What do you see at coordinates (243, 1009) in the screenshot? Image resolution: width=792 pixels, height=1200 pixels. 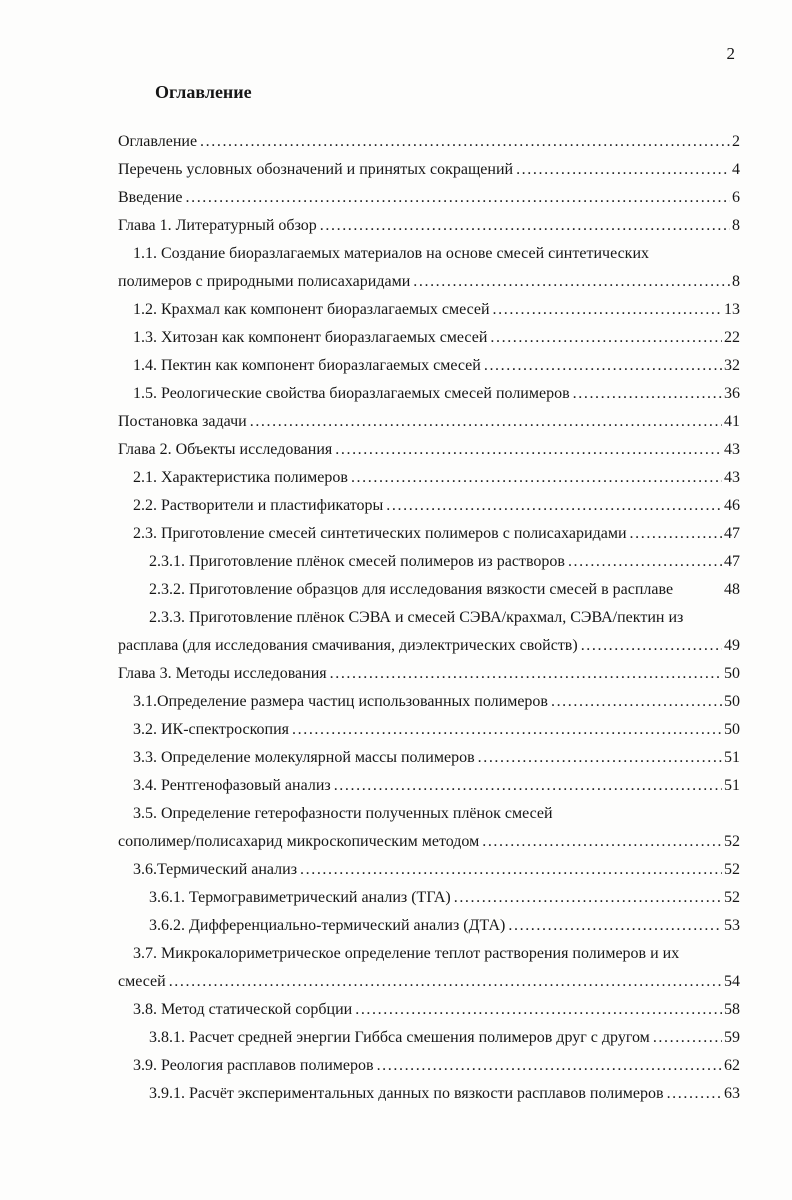 I see `toc-entry-text: 3.8. Метод статической сорбции` at bounding box center [243, 1009].